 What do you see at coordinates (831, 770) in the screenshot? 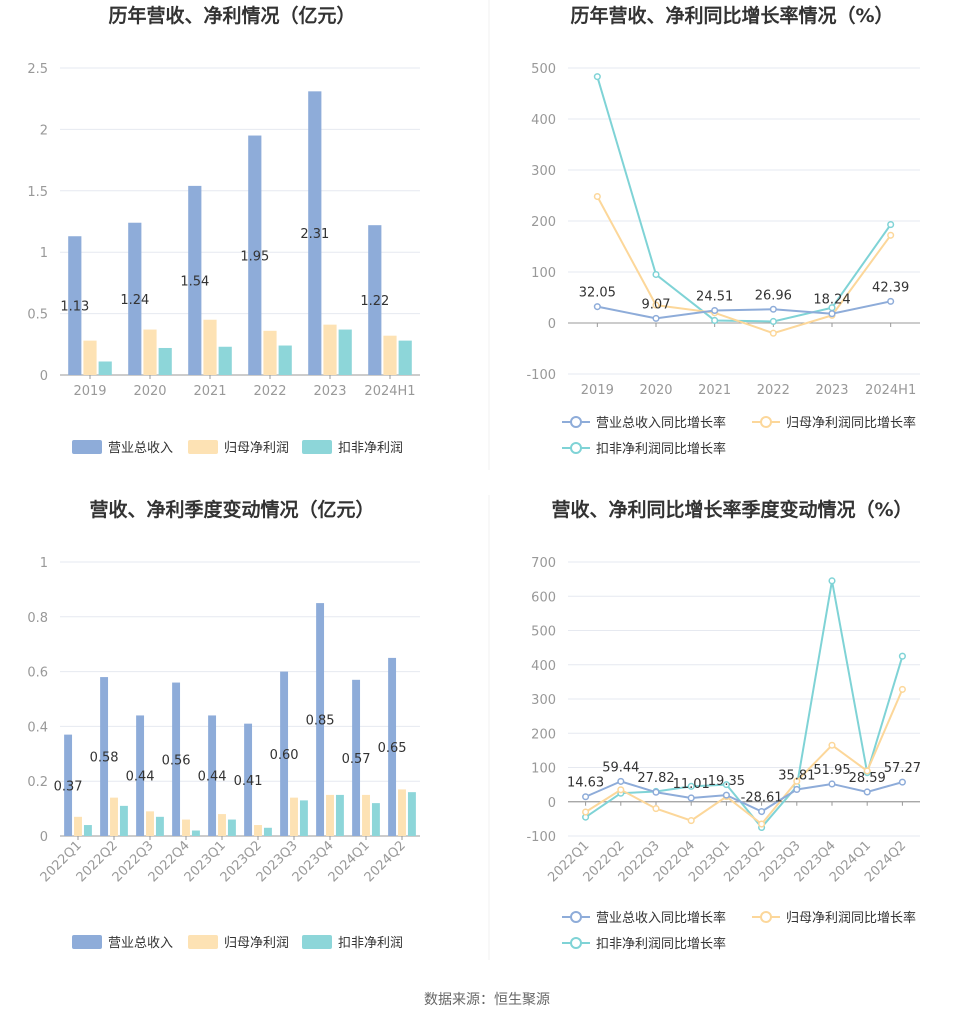
I see `data-label: 51.95` at bounding box center [831, 770].